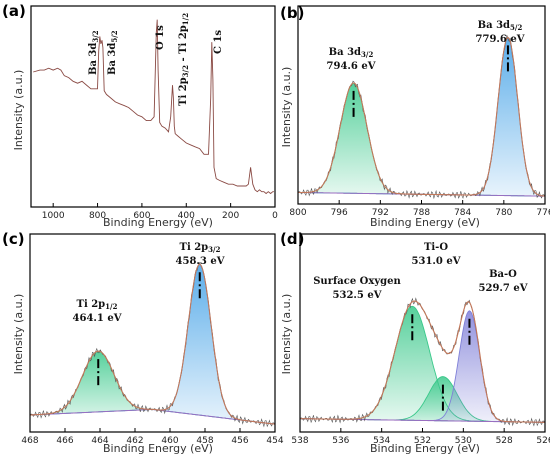  Describe the element at coordinates (29, 441) in the screenshot. I see `x-tick-label: 468` at that location.